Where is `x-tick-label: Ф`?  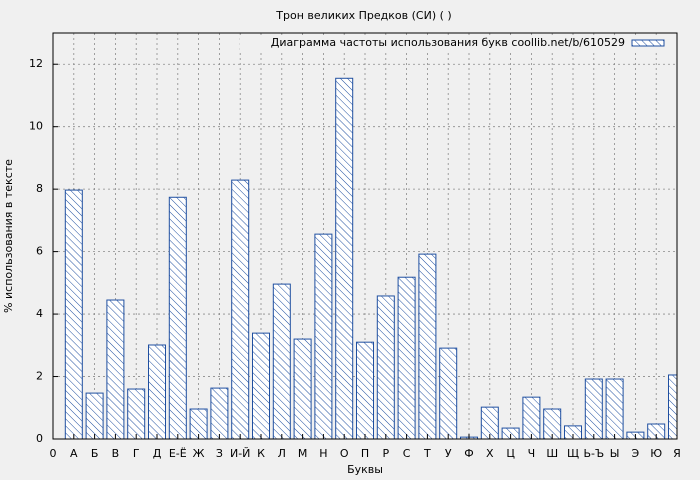 x-tick-label: Ф is located at coordinates (468, 453).